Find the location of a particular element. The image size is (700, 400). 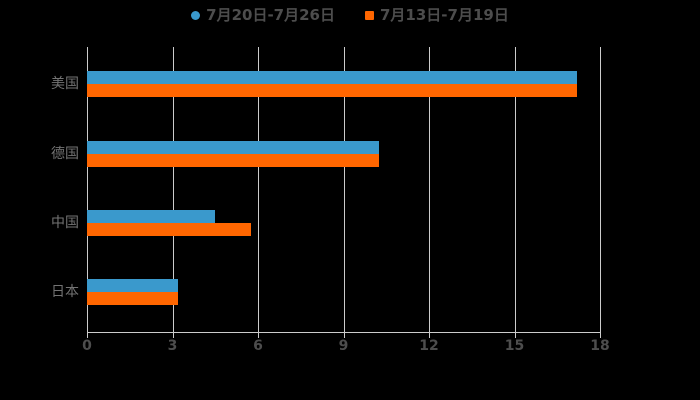

legend-label: 7月13日-7月19日 is located at coordinates (444, 15).